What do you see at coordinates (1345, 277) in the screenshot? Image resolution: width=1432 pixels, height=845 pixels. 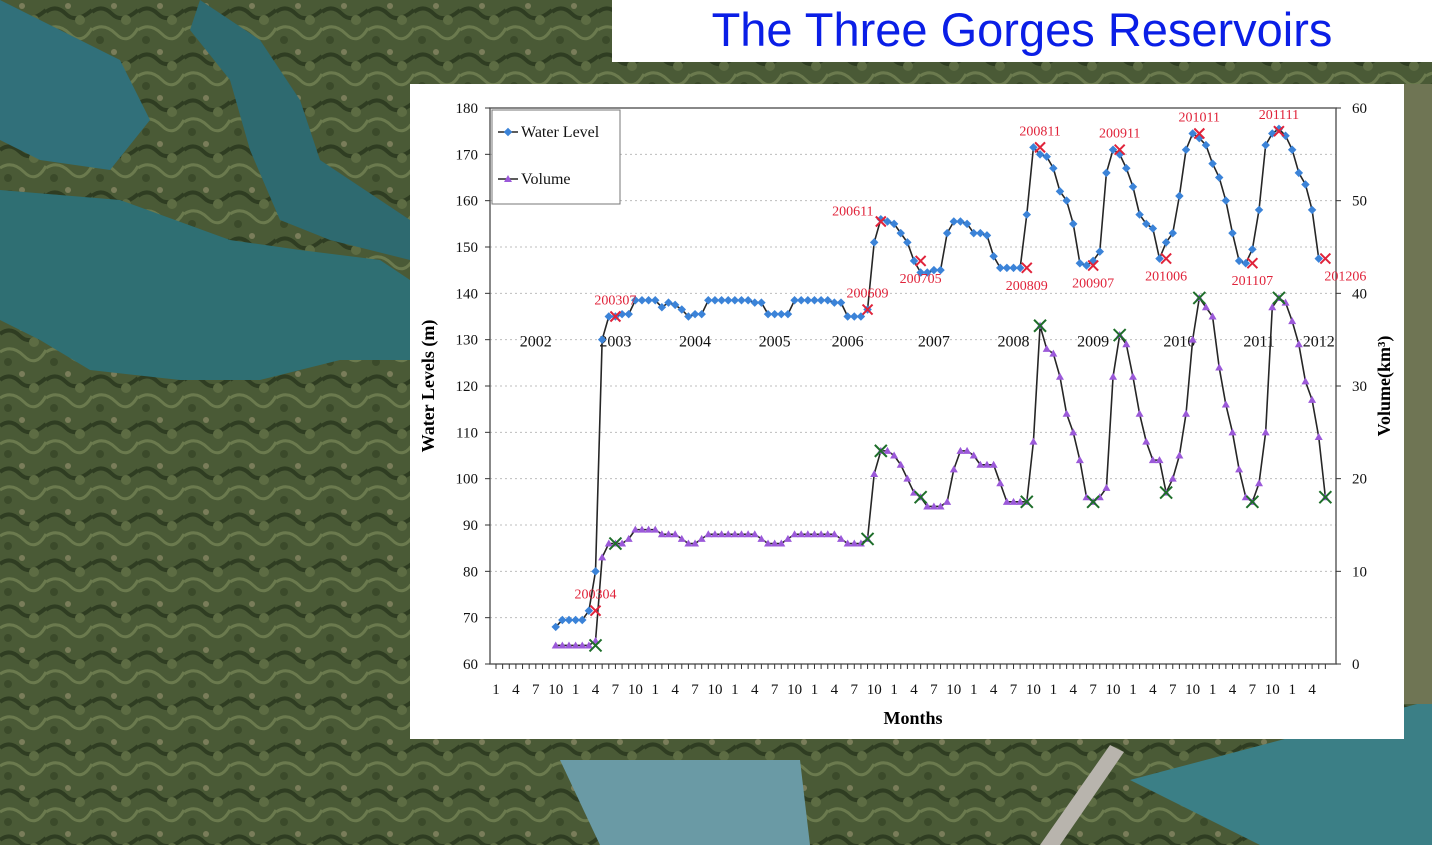 I see `peak-label: 201206` at bounding box center [1345, 277].